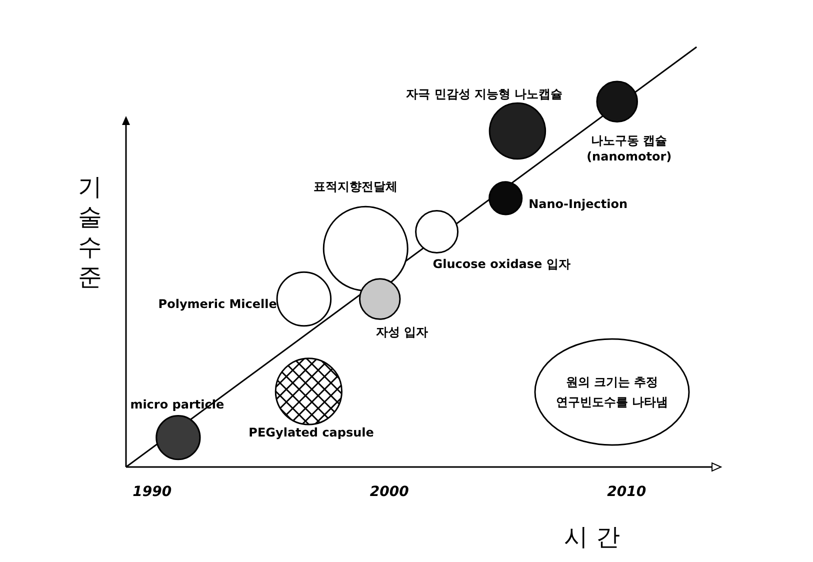 Image resolution: width=813 pixels, height=562 pixels. What do you see at coordinates (311, 432) in the screenshot?
I see `annotation: PEGylated capsule` at bounding box center [311, 432].